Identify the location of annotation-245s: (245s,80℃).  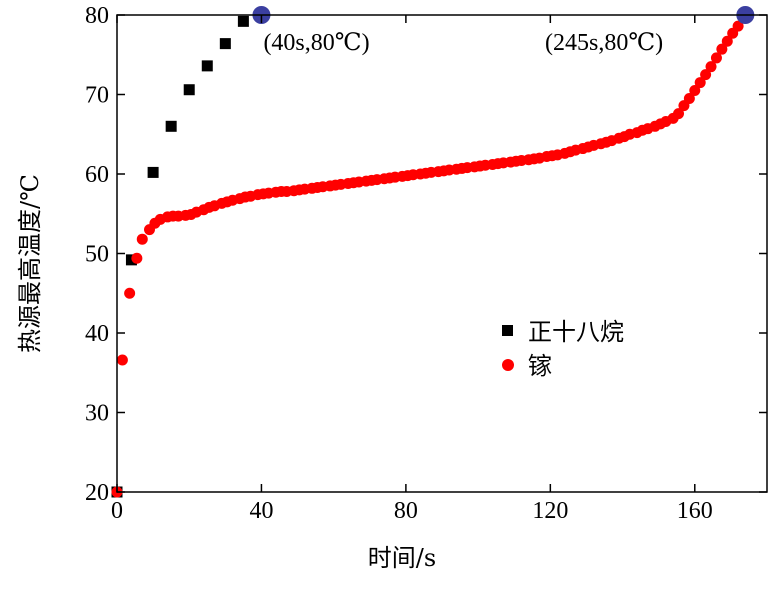
(604, 43).